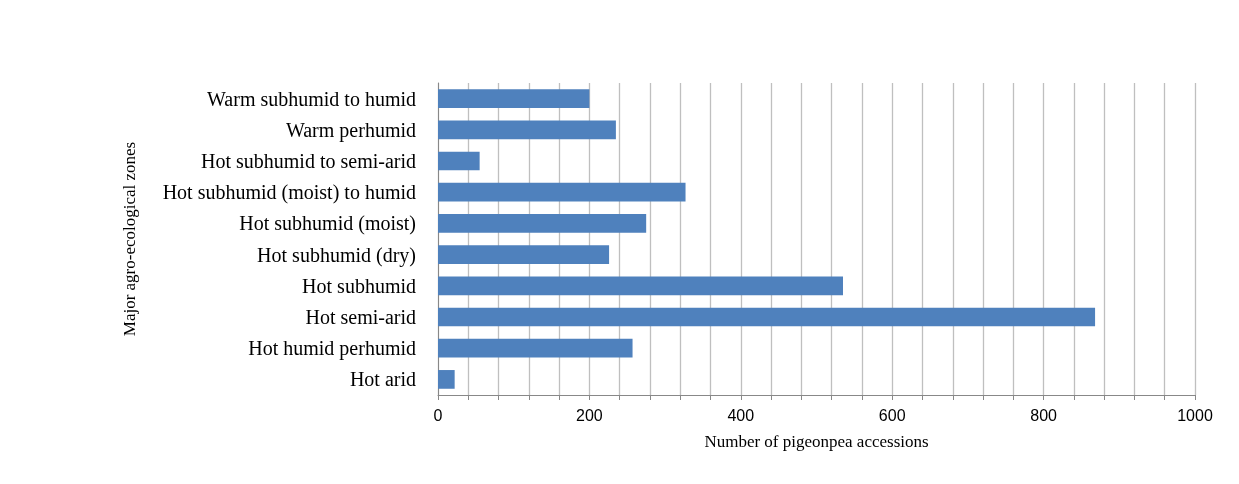 Image resolution: width=1239 pixels, height=484 pixels. Describe the element at coordinates (129, 239) in the screenshot. I see `y-axis-title: Major agro-ecological zones` at that location.